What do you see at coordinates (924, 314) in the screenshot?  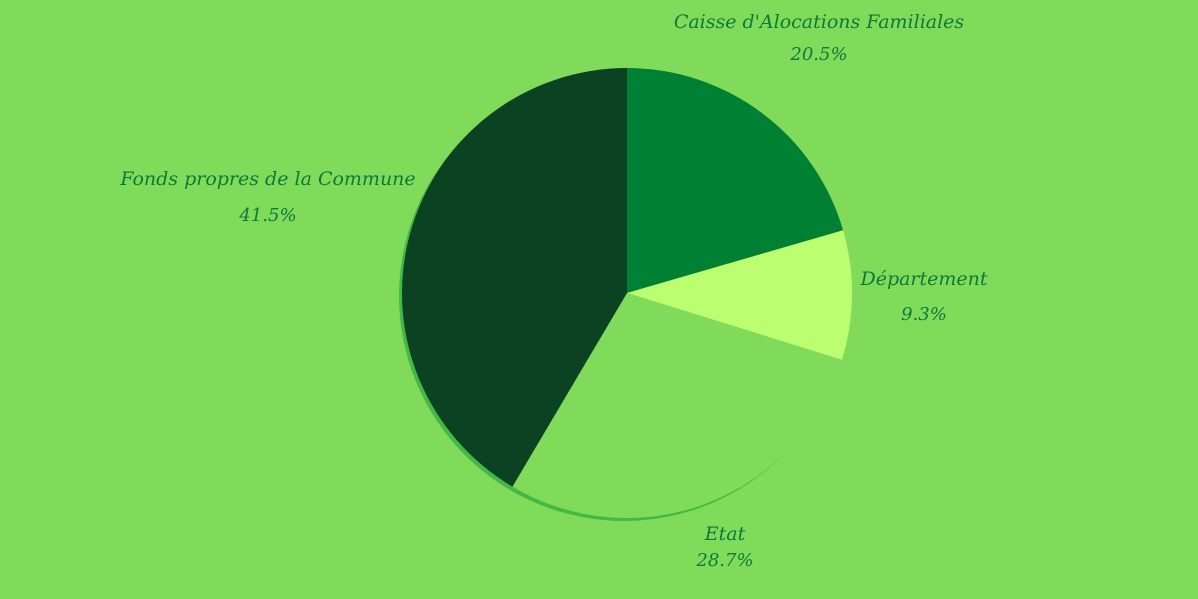 I see `slice-value-2: 9.3%` at bounding box center [924, 314].